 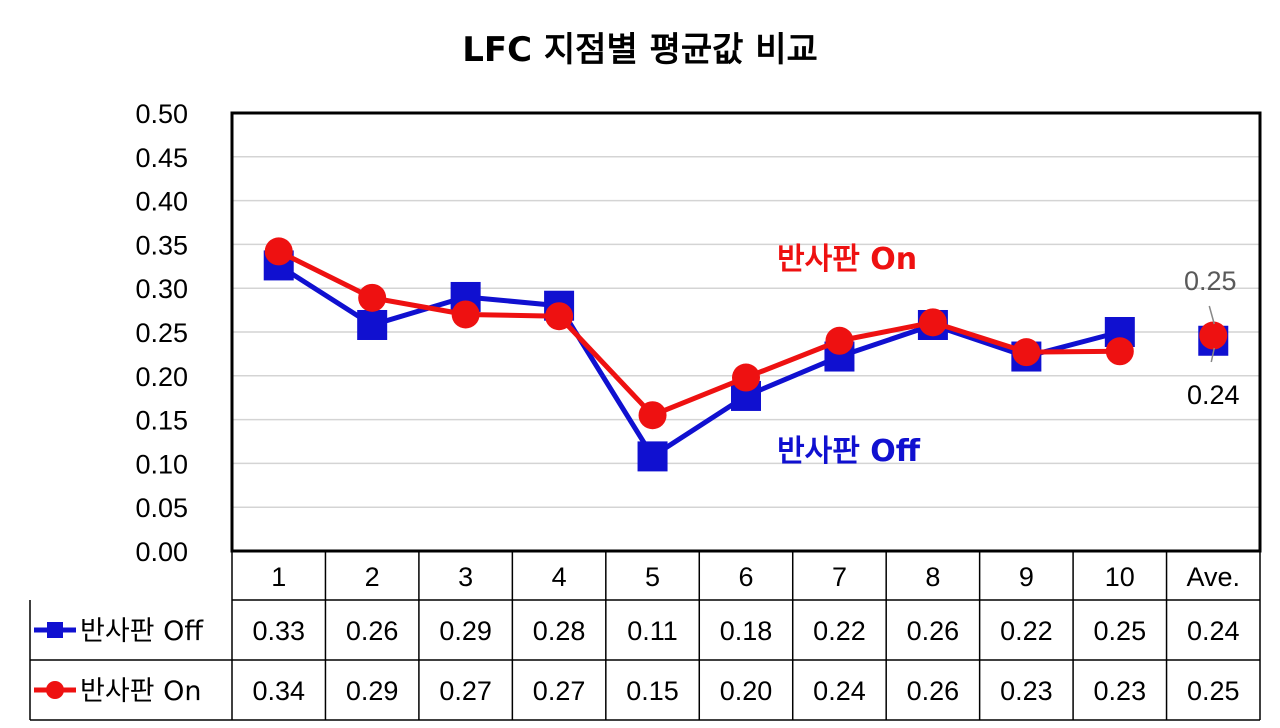 What do you see at coordinates (932, 577) in the screenshot?
I see `x-tick-label: 8` at bounding box center [932, 577].